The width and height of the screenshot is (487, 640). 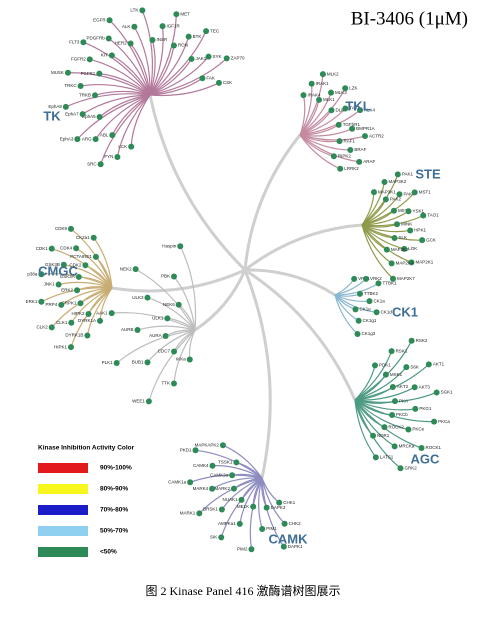 I want to click on kinase-label: FGFR1, so click(x=88, y=73).